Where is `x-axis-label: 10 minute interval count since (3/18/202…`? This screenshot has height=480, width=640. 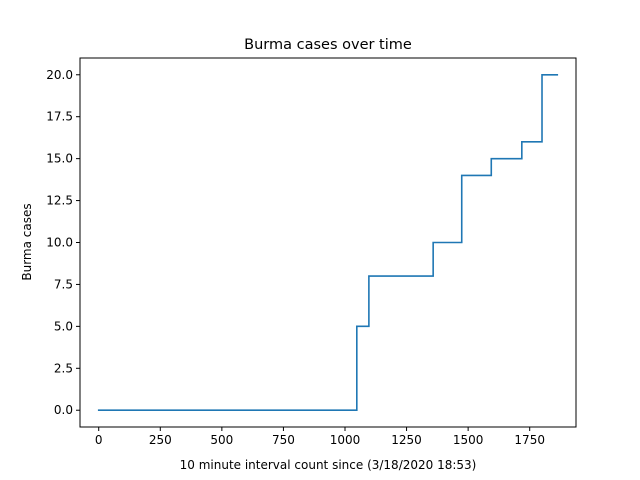
x-axis-label: 10 minute interval count since (3/18/202… is located at coordinates (328, 465).